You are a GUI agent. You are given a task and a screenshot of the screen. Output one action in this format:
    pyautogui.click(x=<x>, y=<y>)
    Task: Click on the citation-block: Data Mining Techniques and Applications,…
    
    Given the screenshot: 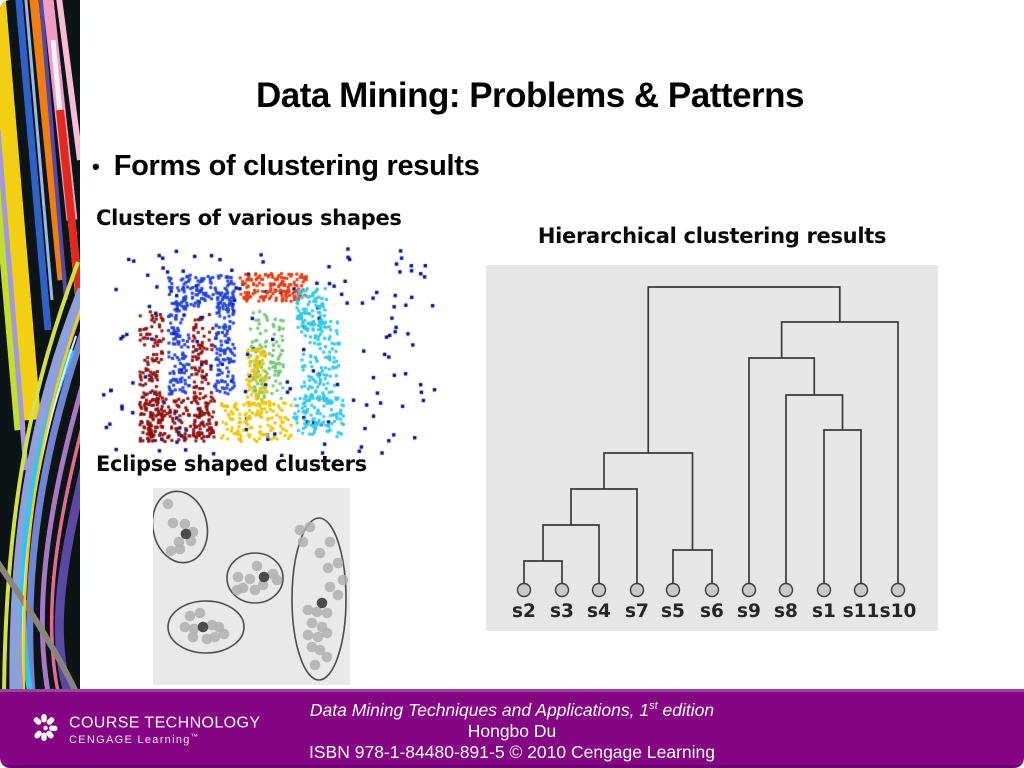 What is the action you would take?
    pyautogui.click(x=512, y=729)
    